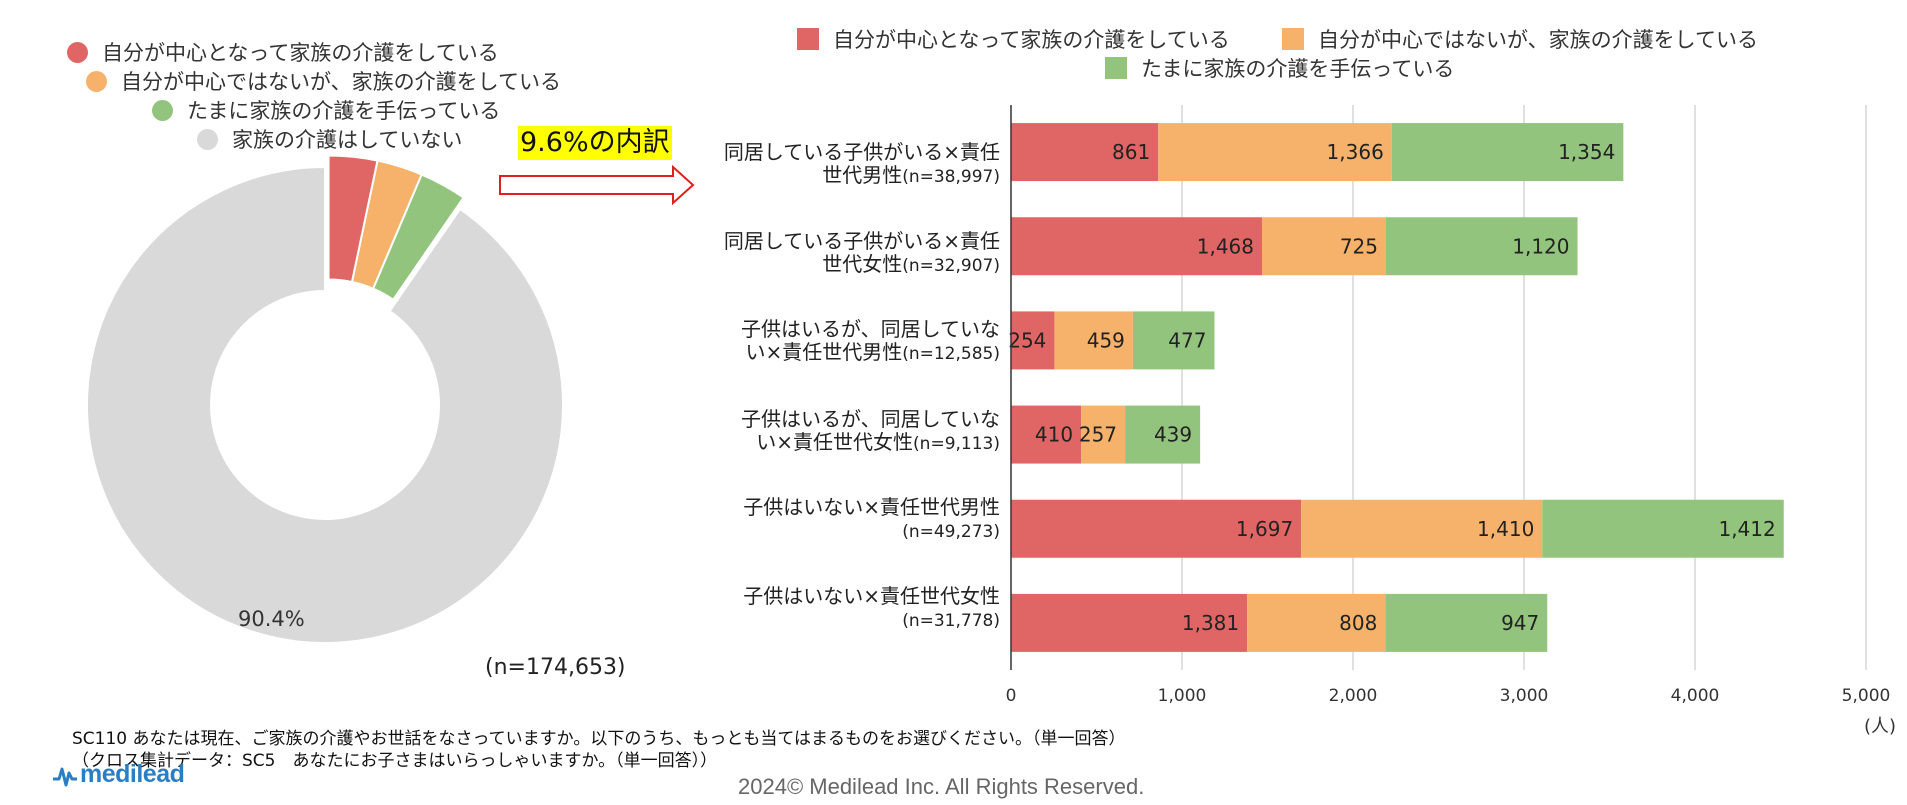 This screenshot has width=1907, height=805. Describe the element at coordinates (1538, 40) in the screenshot. I see `bar-legend-label: 自分が中心ではないが、家族の介護をしている` at that location.